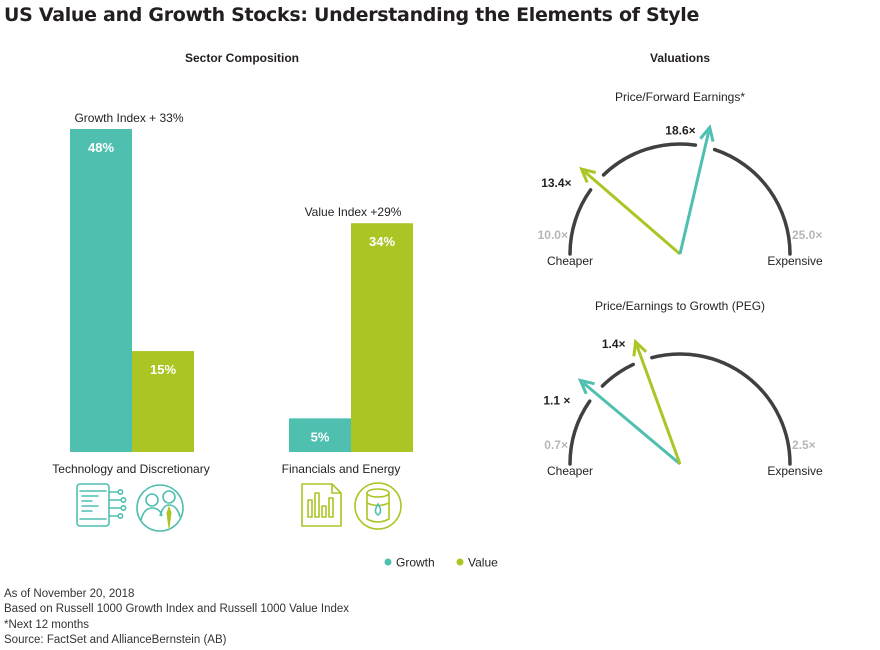 This screenshot has width=880, height=650. I want to click on bar-value-label: 5%, so click(320, 436).